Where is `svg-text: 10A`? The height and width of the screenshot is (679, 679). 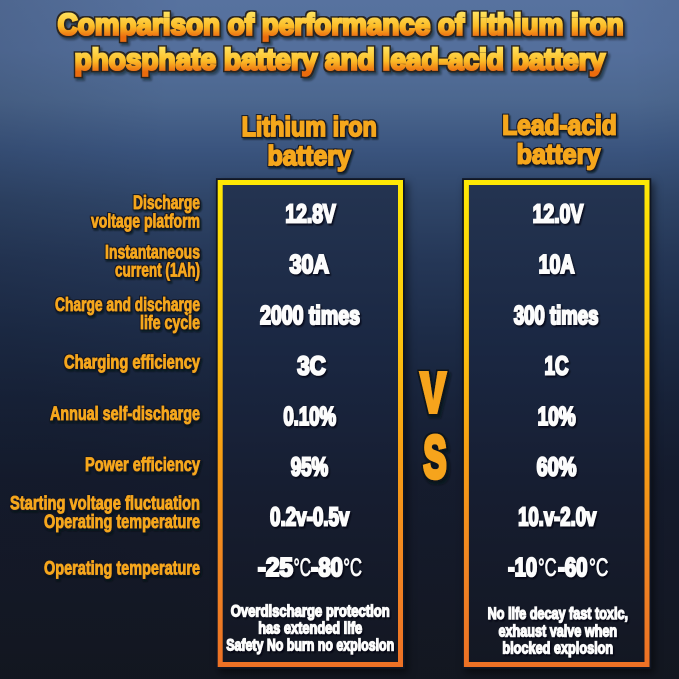 svg-text: 10A is located at coordinates (557, 265).